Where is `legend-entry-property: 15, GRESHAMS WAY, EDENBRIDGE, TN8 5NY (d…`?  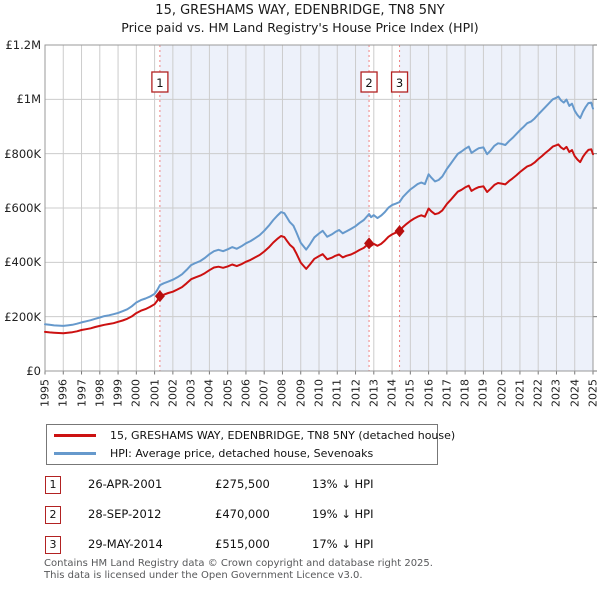 legend-entry-property: 15, GRESHAMS WAY, EDENBRIDGE, TN8 5NY (d… is located at coordinates (251, 436).